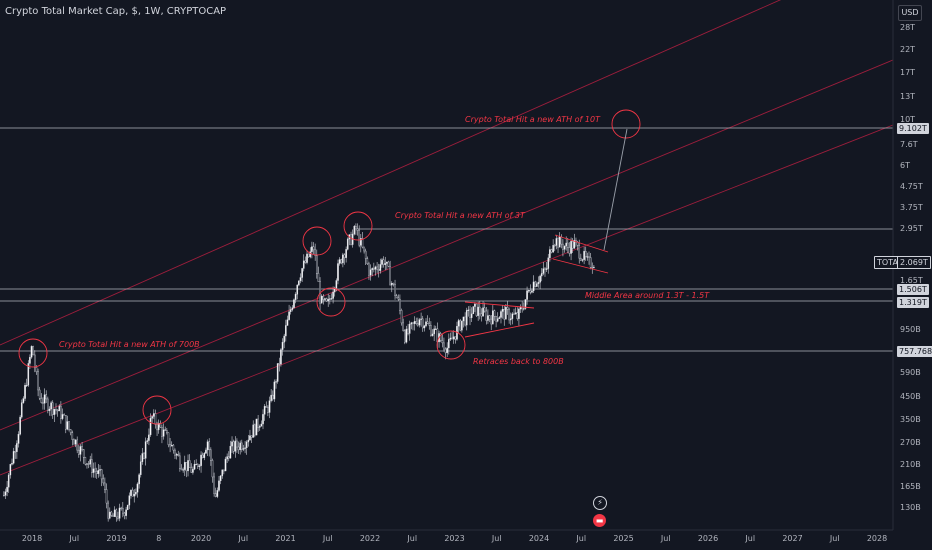 This screenshot has height=550, width=932. Describe the element at coordinates (647, 295) in the screenshot. I see `annotation-middle-area: Middle Area around 1.3T - 1.5T` at that location.